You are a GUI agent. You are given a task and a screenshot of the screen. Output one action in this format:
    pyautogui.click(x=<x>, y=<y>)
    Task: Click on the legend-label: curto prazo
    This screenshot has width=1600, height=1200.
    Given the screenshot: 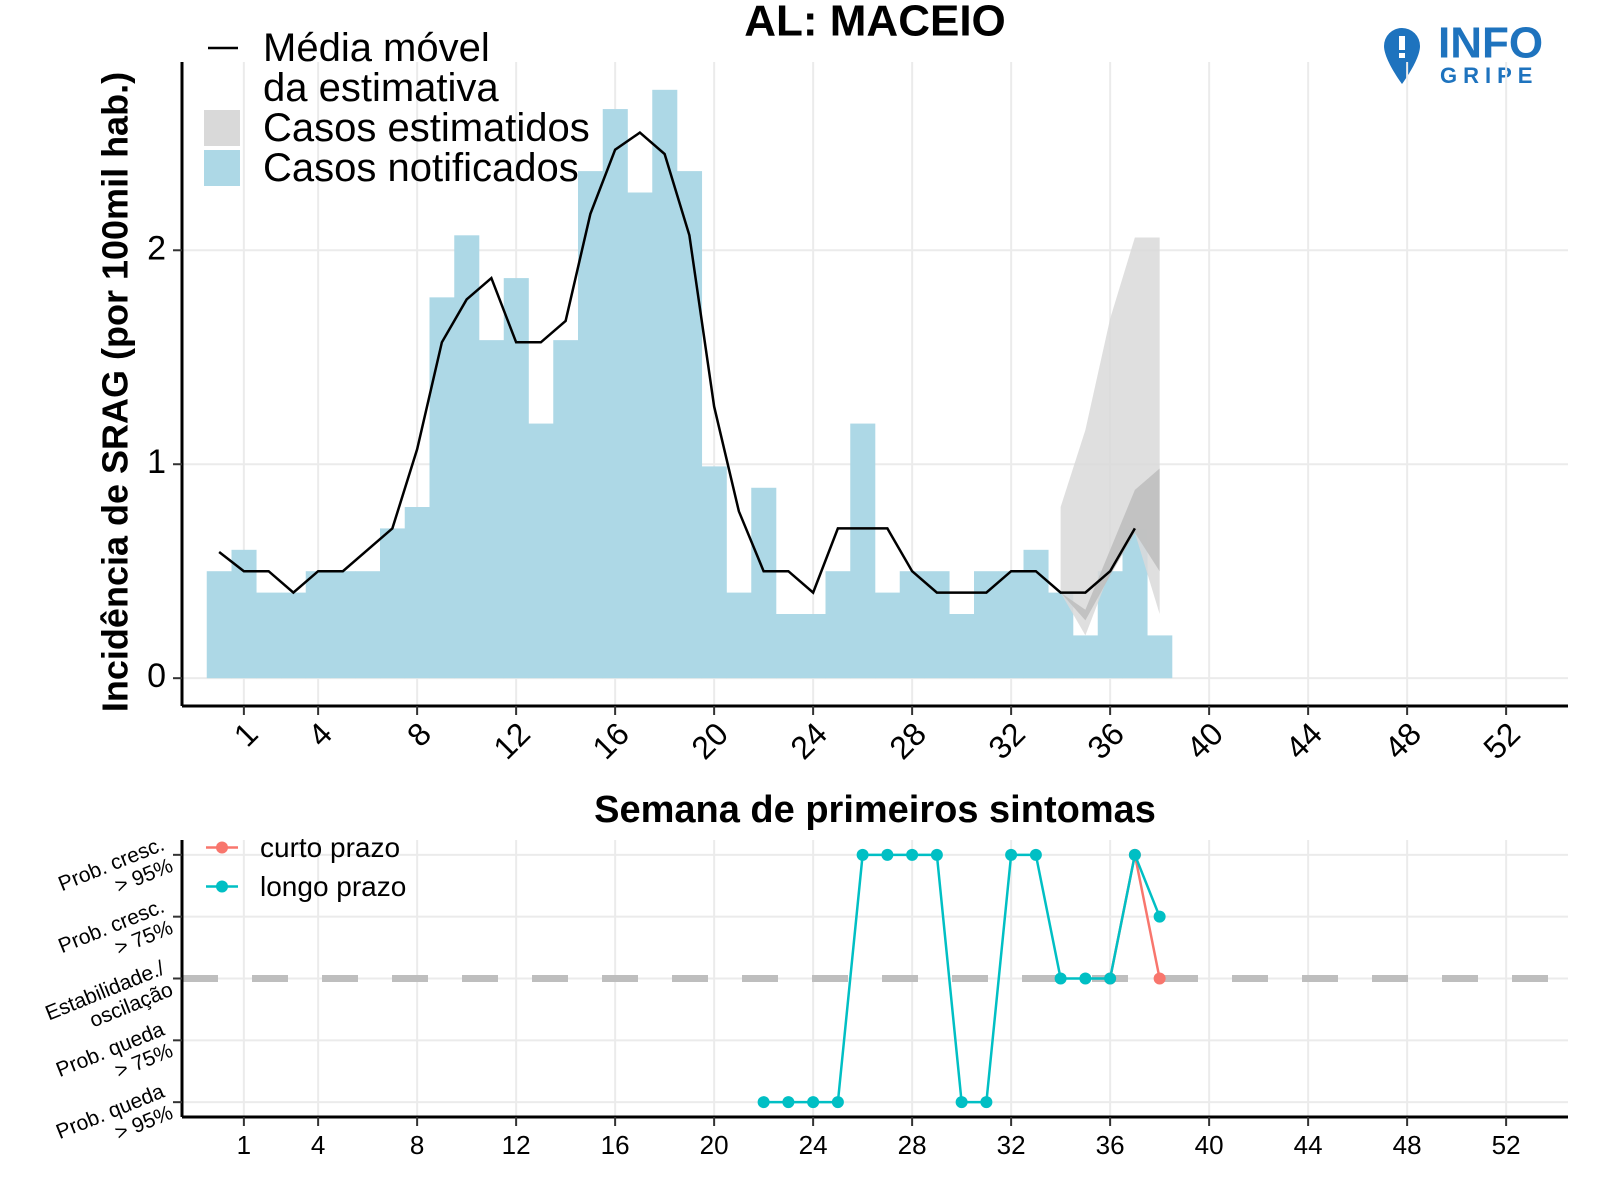 What is the action you would take?
    pyautogui.click(x=330, y=847)
    